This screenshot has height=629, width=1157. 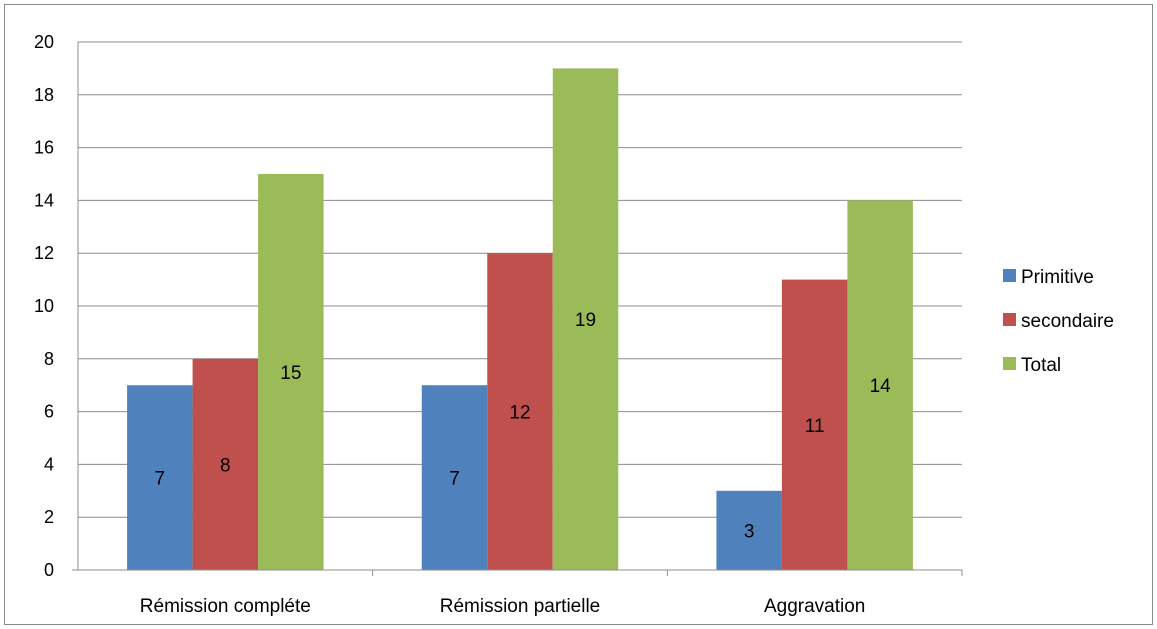 I want to click on y-tick-label: 20, so click(x=44, y=42).